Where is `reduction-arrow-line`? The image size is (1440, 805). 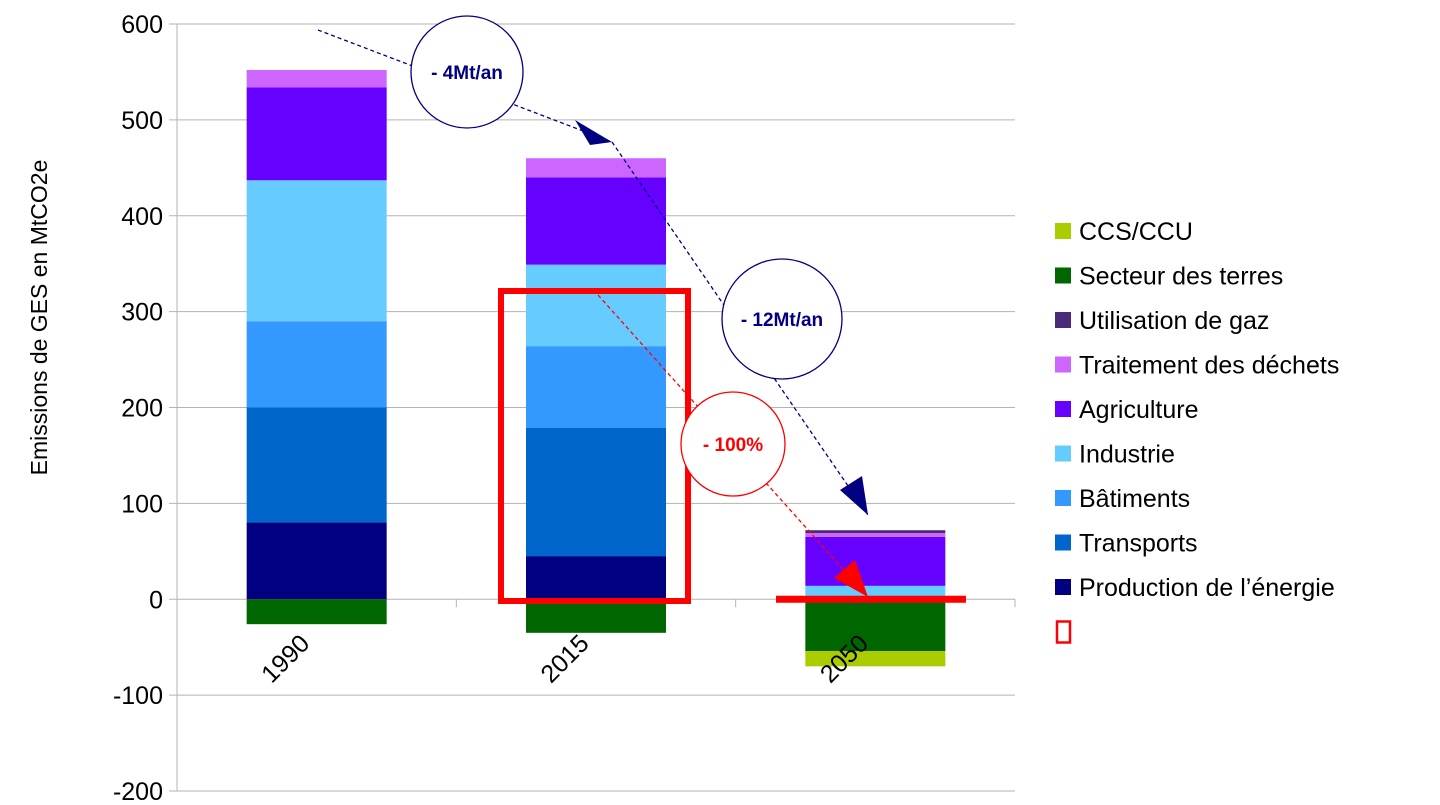
reduction-arrow-line is located at coordinates (733, 446).